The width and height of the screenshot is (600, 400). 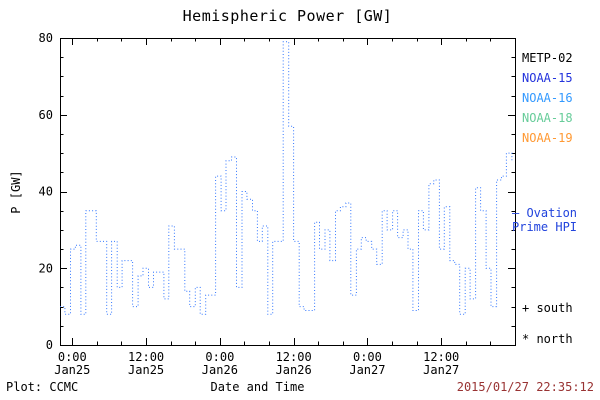 I want to click on ovation-note-line2: Prime HPI, so click(x=545, y=227).